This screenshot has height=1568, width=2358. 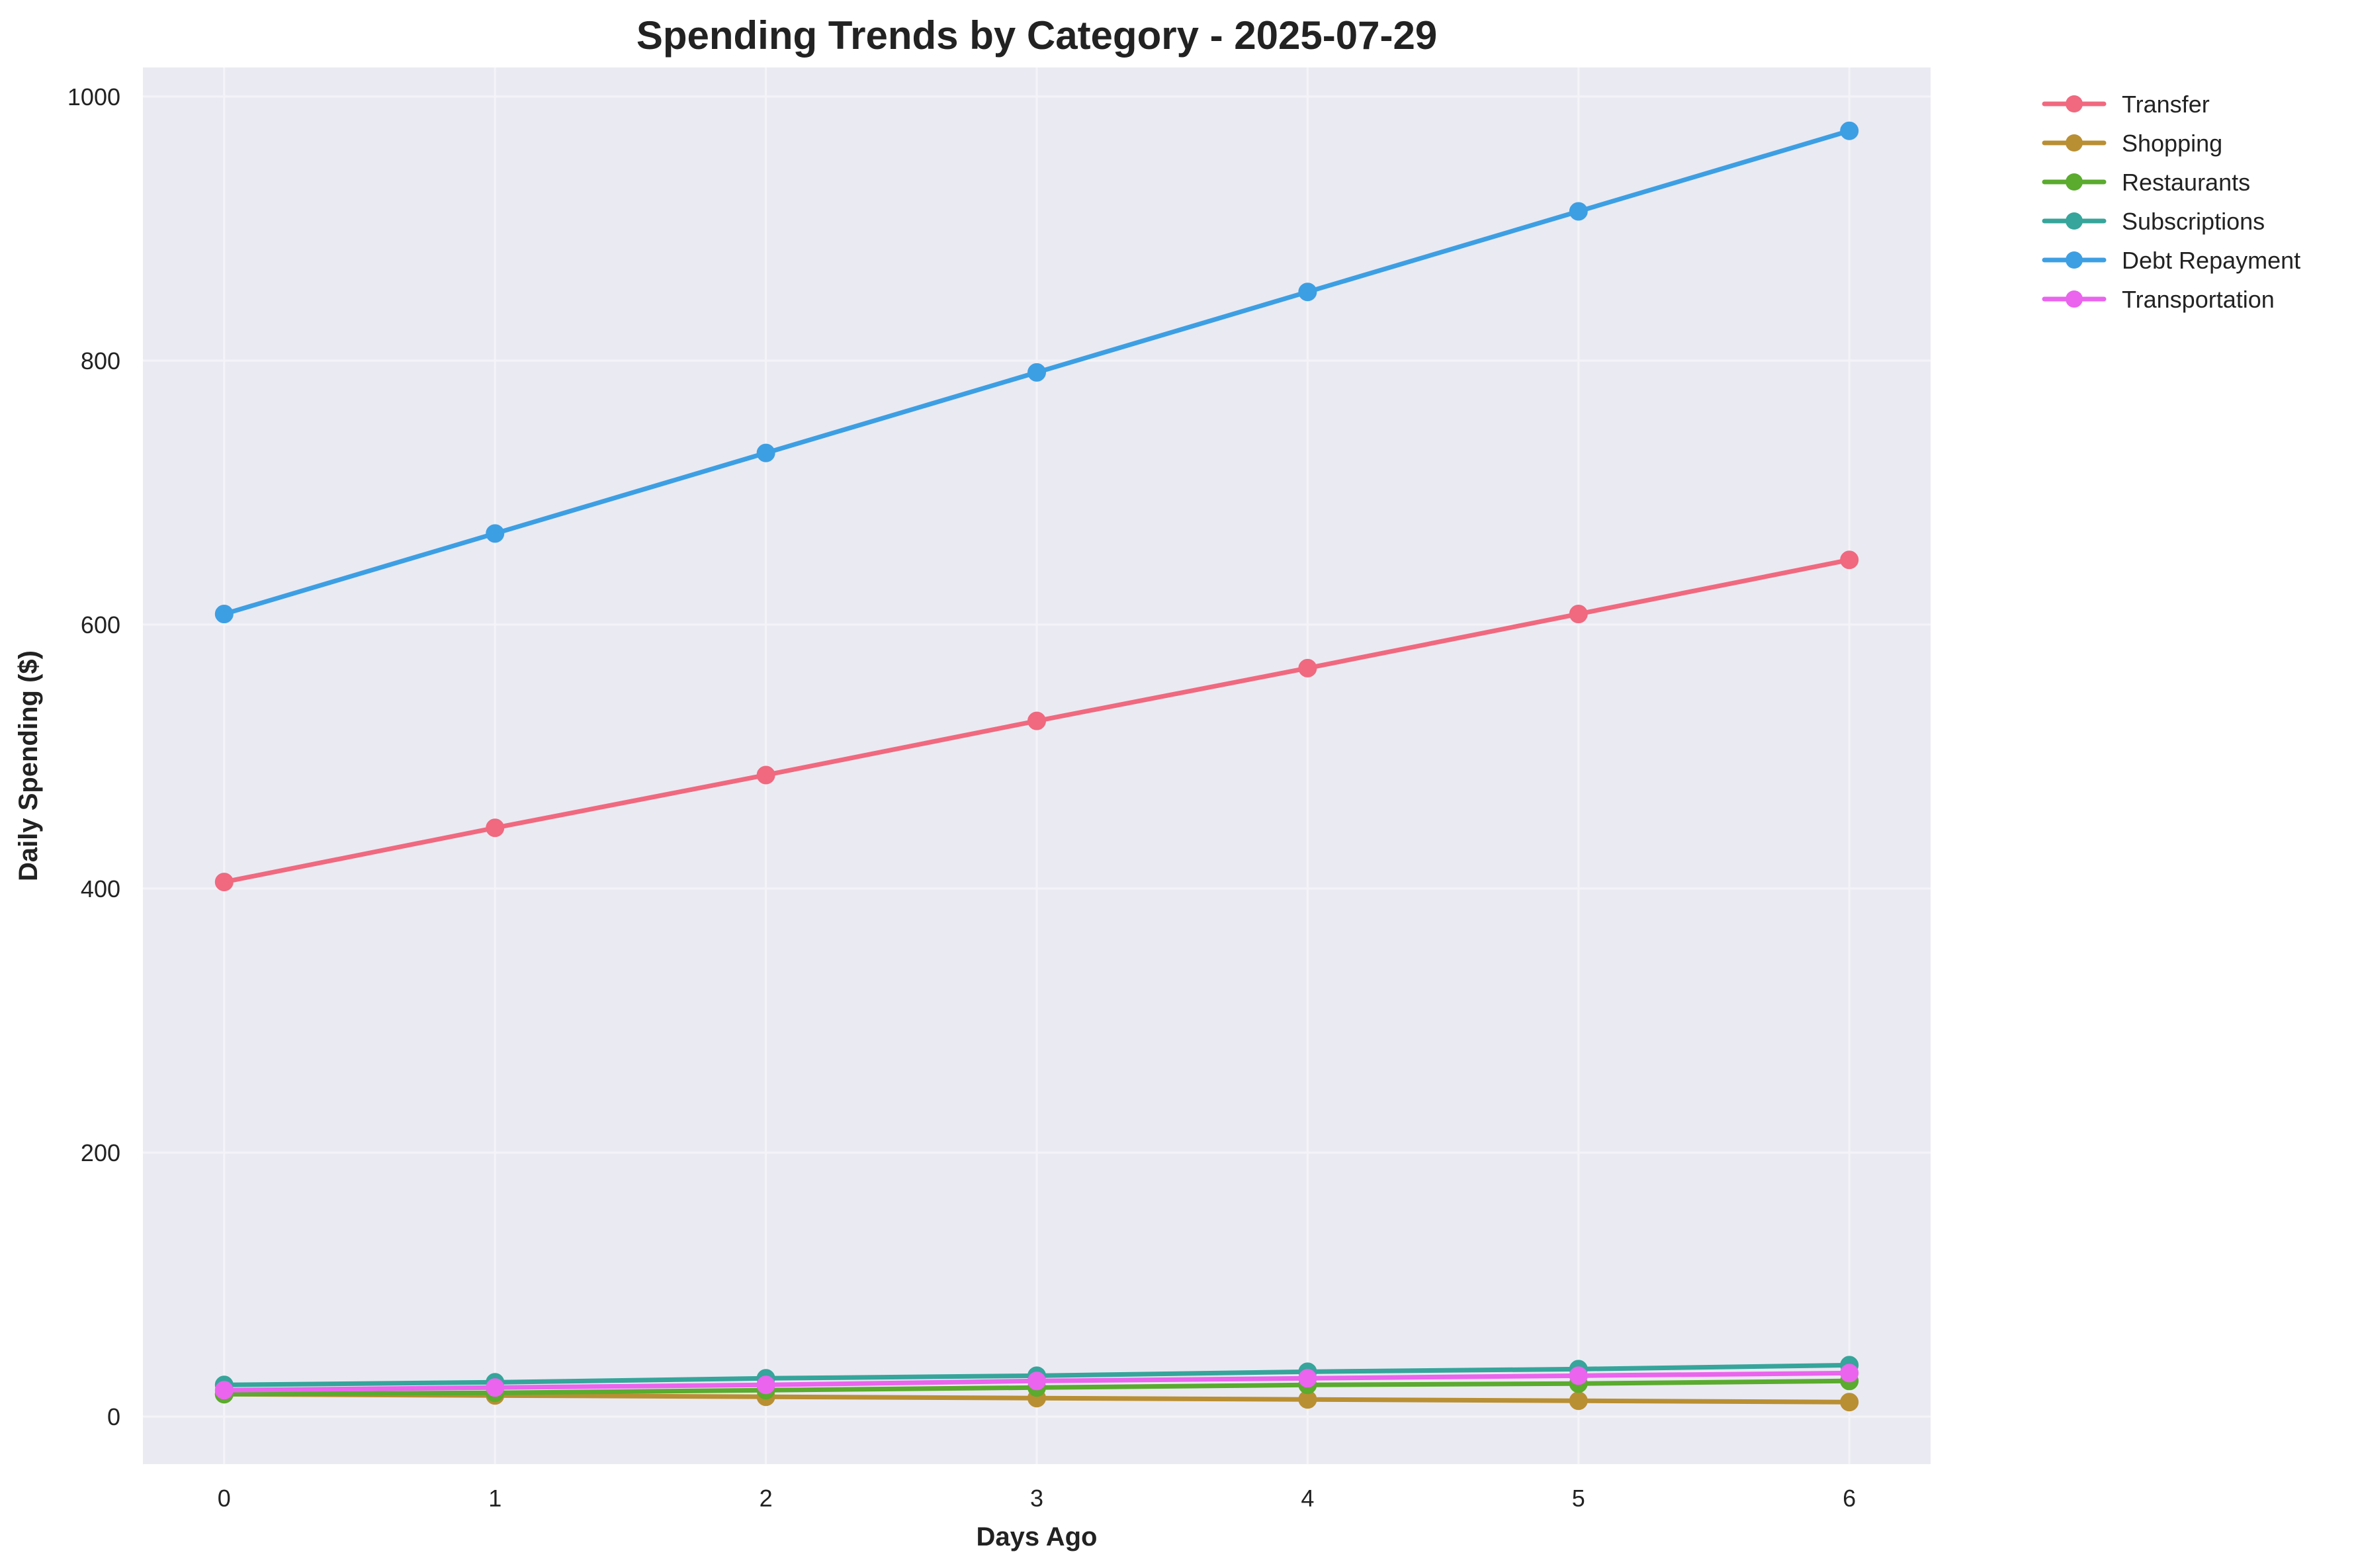 I want to click on x-tick-label: 6, so click(x=1850, y=1499).